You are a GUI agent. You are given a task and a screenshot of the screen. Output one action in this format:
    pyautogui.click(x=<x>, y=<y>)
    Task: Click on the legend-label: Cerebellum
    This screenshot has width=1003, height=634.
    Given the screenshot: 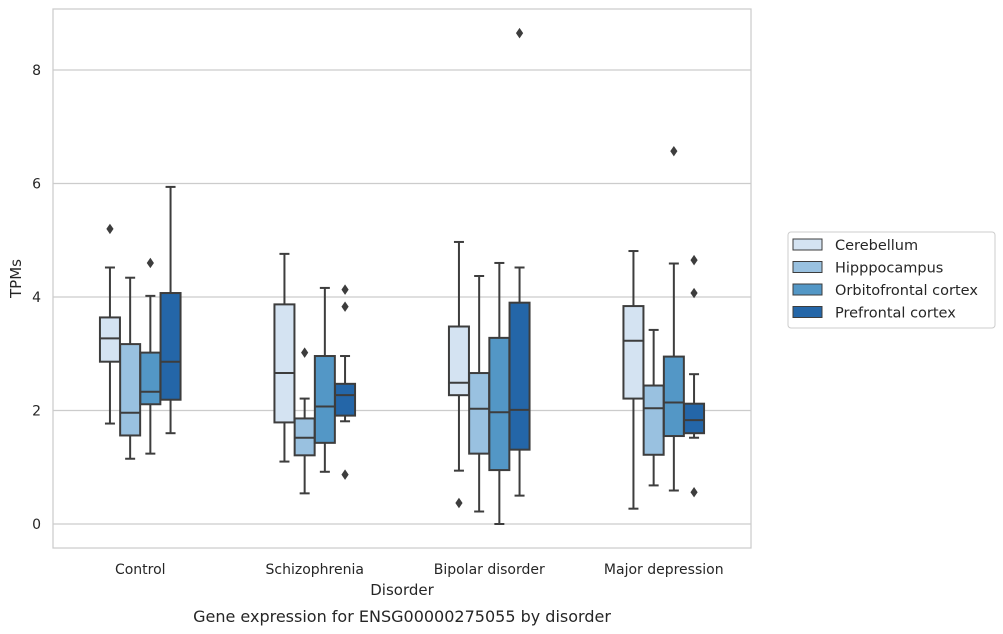 What is the action you would take?
    pyautogui.click(x=876, y=246)
    